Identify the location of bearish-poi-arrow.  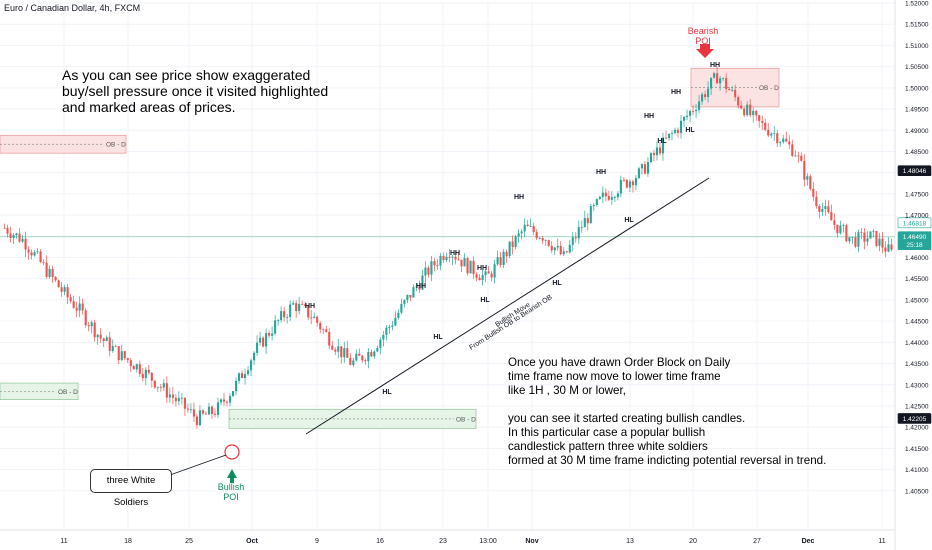
(705, 51).